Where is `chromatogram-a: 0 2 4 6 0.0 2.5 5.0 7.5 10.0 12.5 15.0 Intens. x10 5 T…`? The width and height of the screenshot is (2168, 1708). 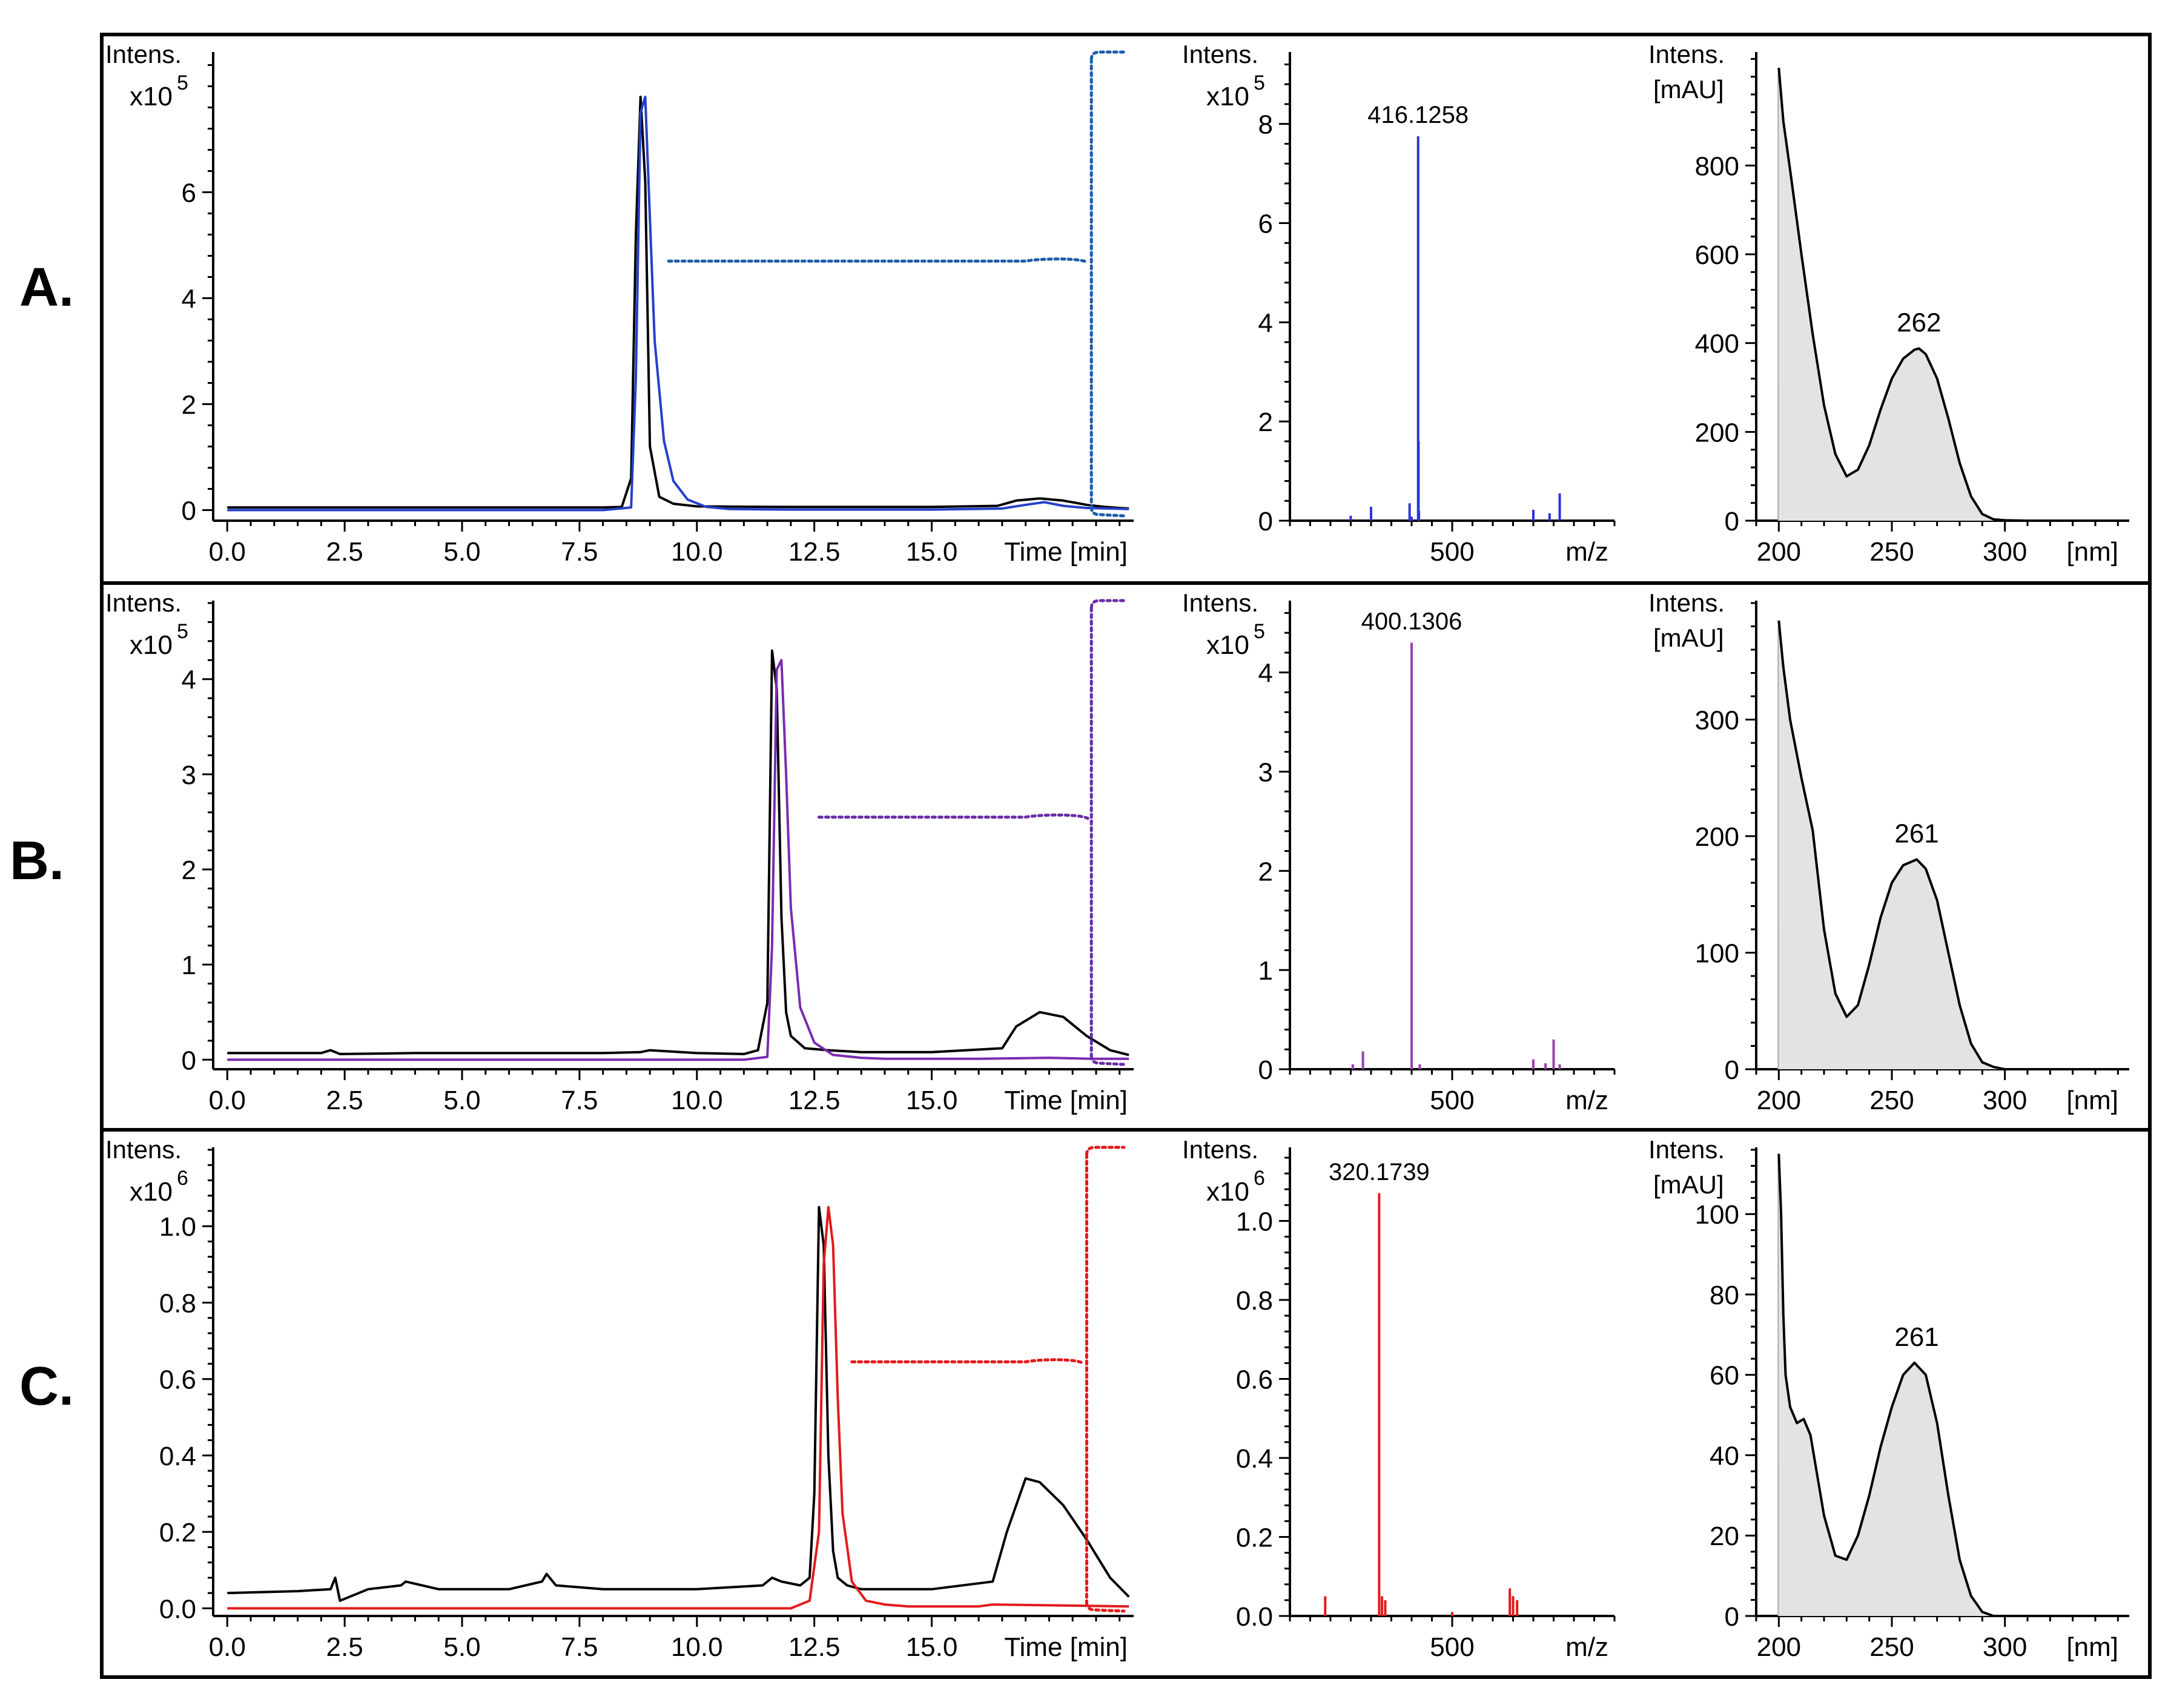 chromatogram-a: 0 2 4 6 0.0 2.5 5.0 7.5 10.0 12.5 15.0 Intens. x10 5 T… is located at coordinates (619, 303).